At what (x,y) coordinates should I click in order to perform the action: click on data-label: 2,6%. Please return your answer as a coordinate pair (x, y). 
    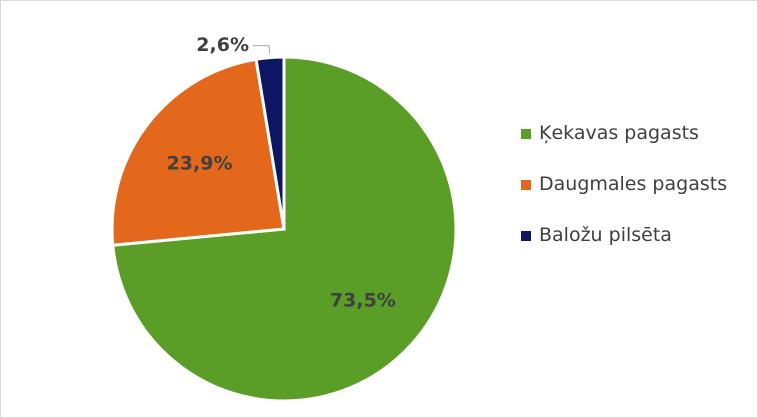
    Looking at the image, I should click on (222, 45).